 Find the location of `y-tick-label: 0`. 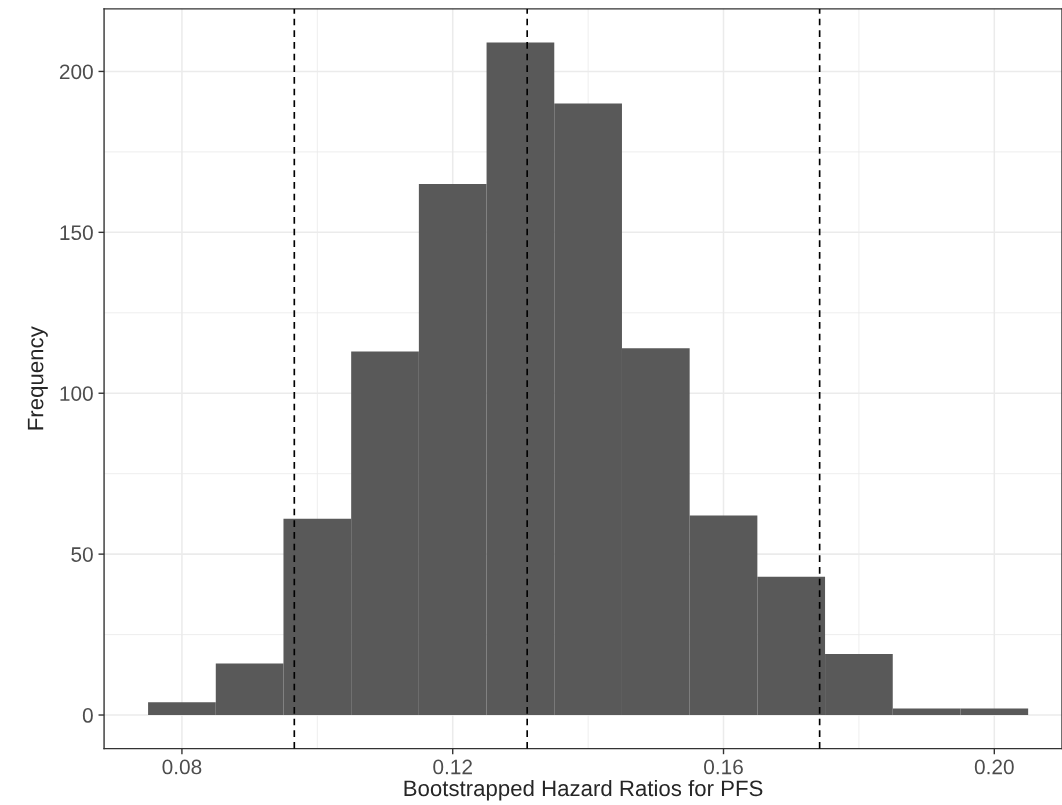

y-tick-label: 0 is located at coordinates (87, 715).